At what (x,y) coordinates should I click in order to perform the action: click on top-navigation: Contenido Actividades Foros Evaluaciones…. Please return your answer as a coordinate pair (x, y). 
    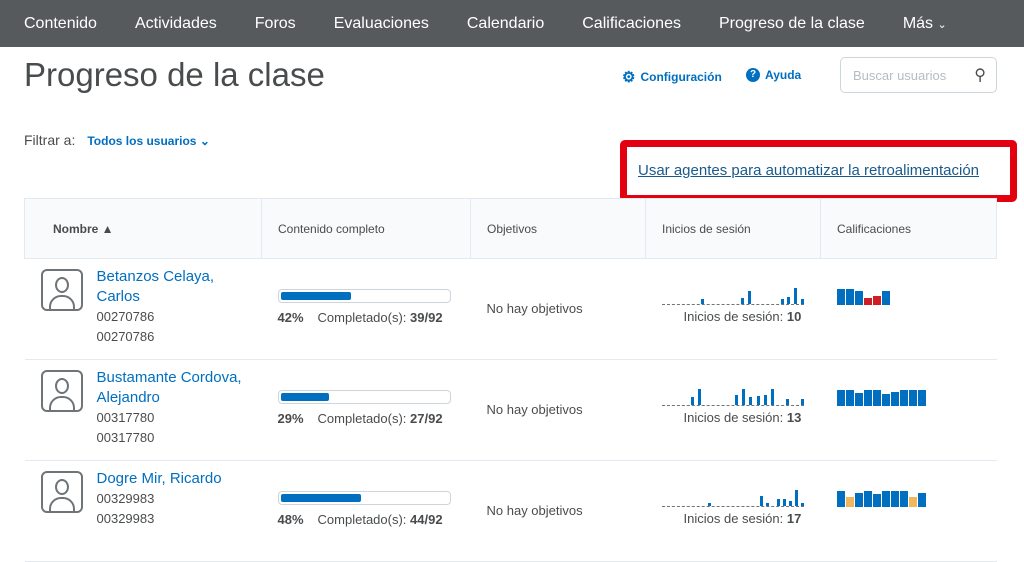
    Looking at the image, I should click on (512, 23).